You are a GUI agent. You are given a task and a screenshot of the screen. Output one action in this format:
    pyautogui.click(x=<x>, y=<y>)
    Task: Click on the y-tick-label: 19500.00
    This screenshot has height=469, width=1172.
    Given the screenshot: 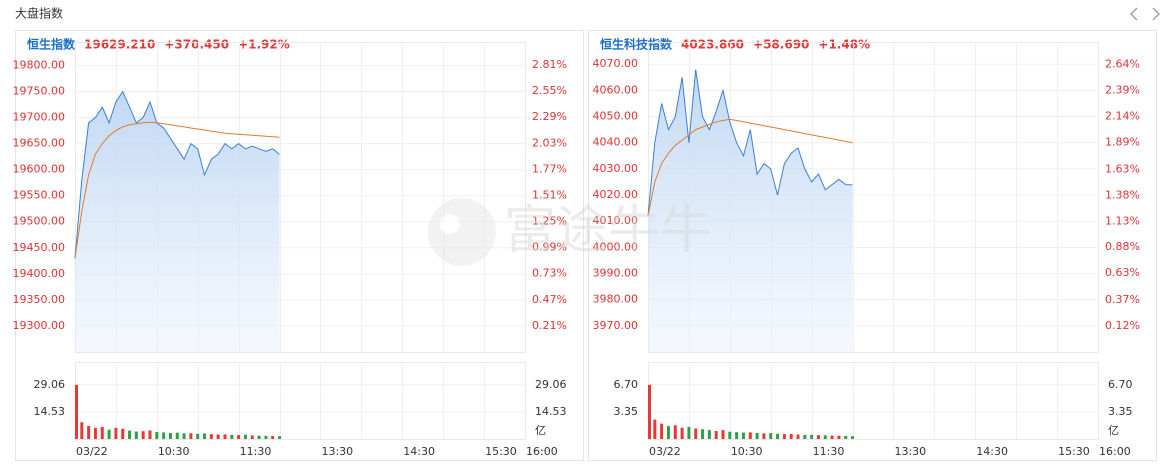 What is the action you would take?
    pyautogui.click(x=39, y=221)
    